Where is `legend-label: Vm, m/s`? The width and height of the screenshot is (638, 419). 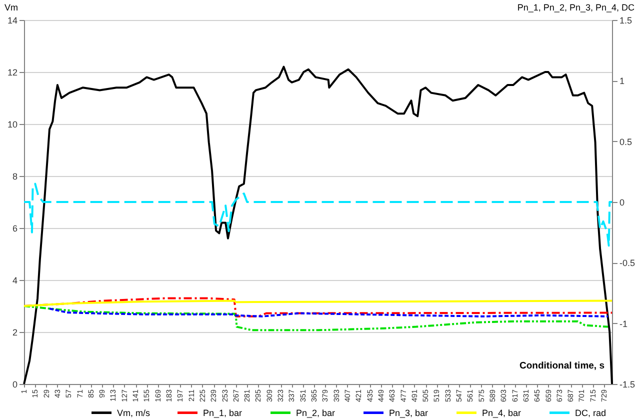 legend-label: Vm, m/s is located at coordinates (133, 413).